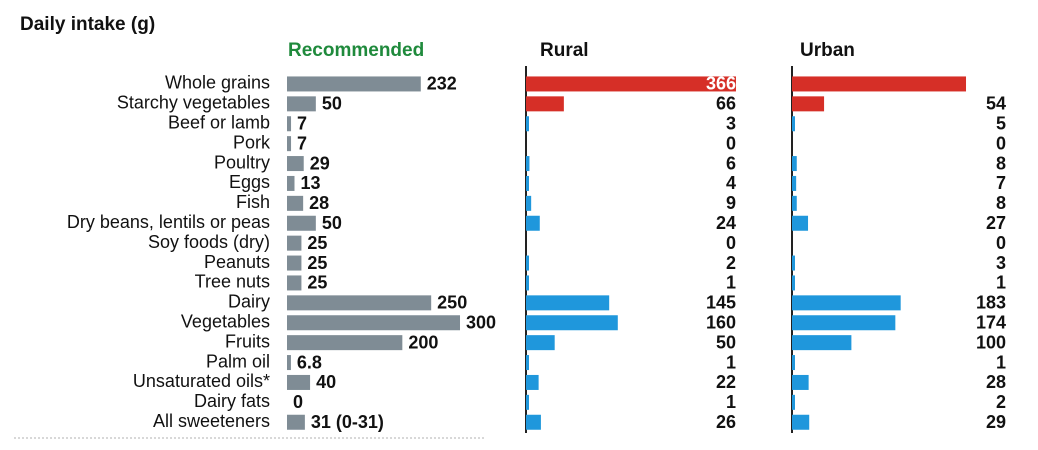  I want to click on recommended-bar-palm-oil, so click(289, 363).